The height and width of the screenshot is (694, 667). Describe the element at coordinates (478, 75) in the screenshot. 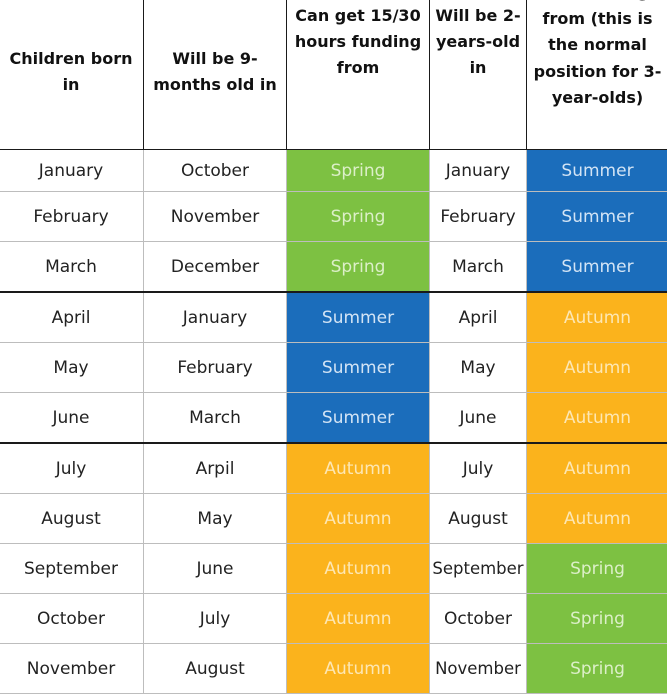

I see `header-two-years: Will be 2-years-old in` at that location.